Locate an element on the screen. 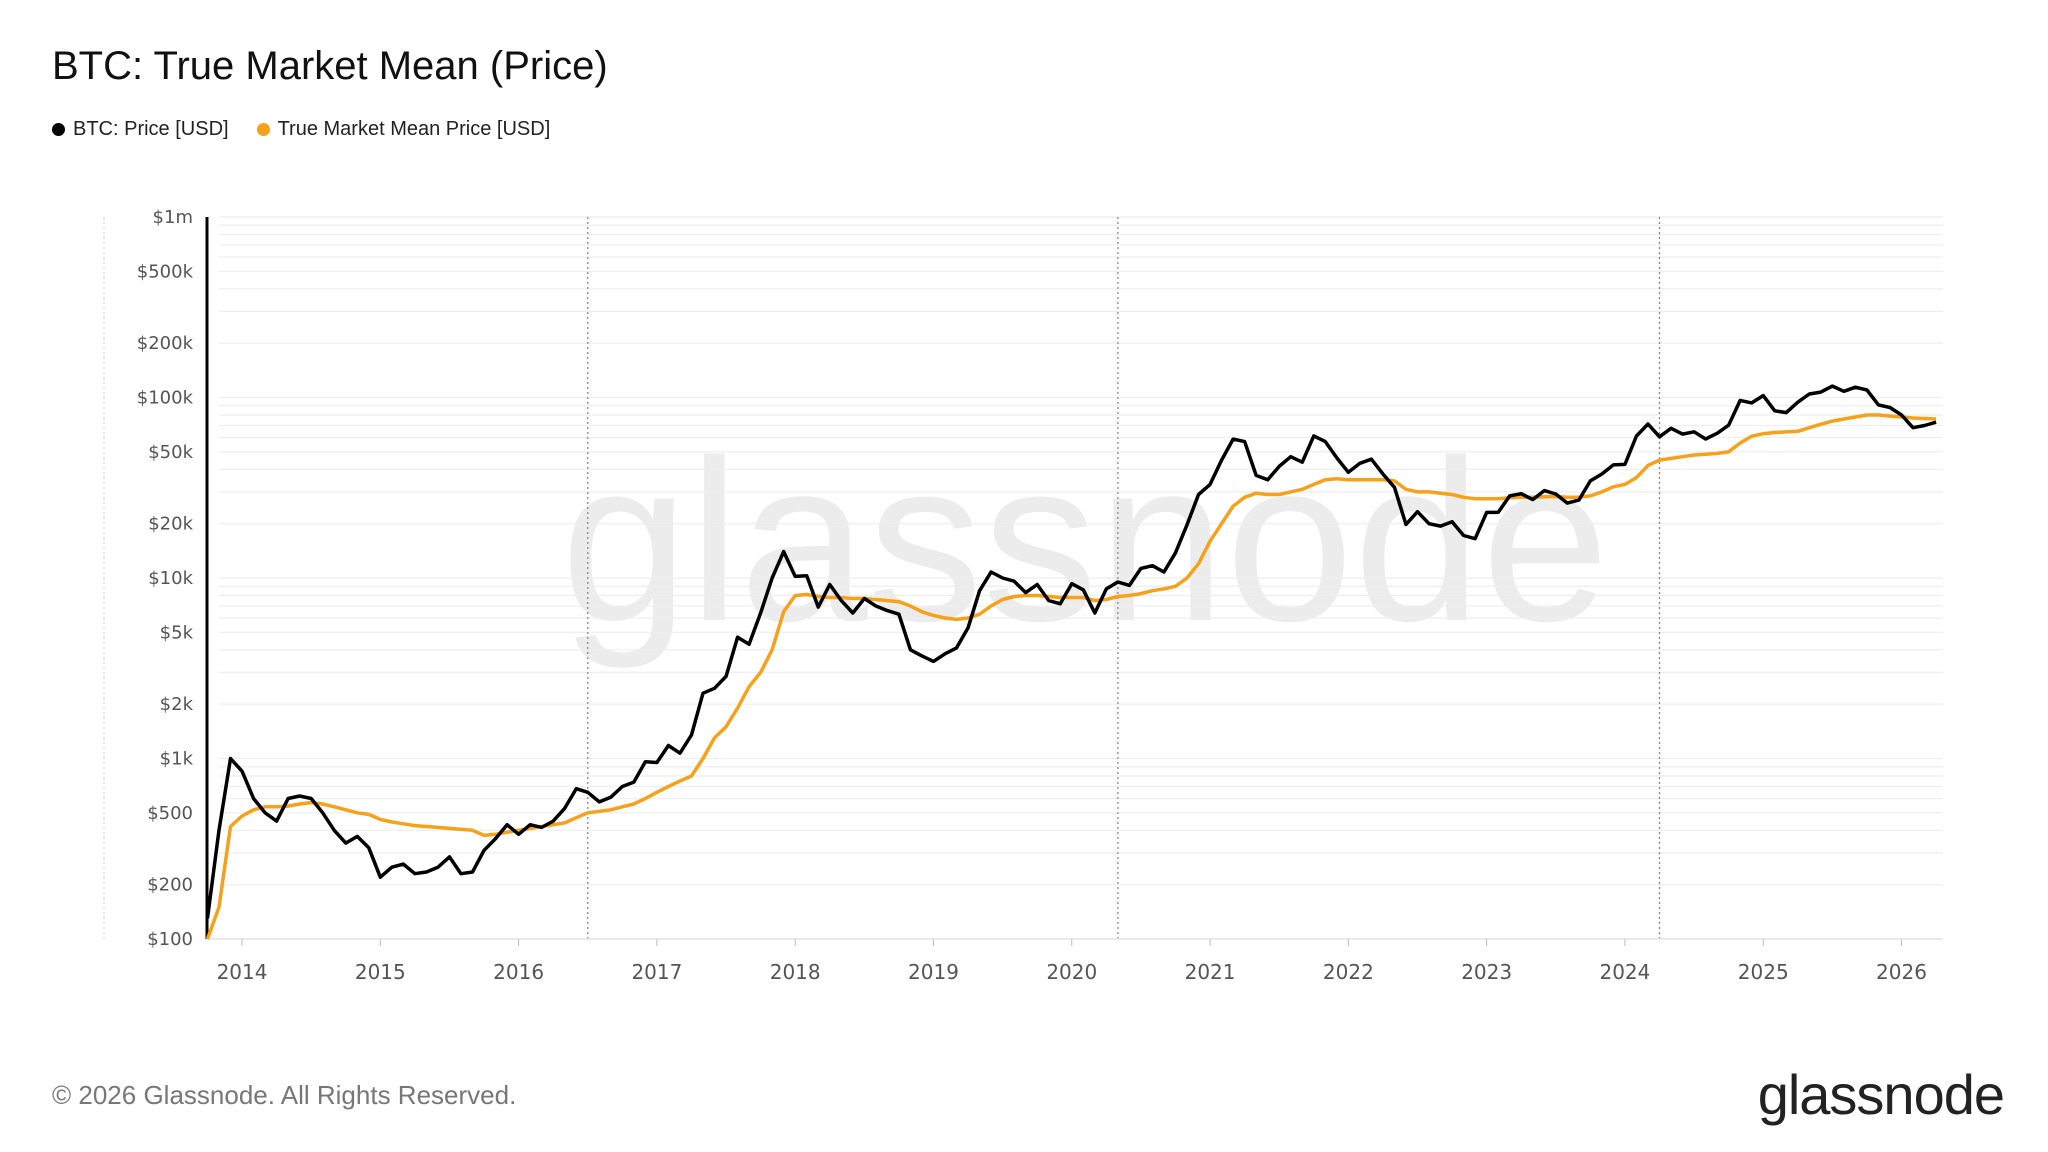 The image size is (2048, 1152). x-tick-label: 2020 is located at coordinates (1071, 972).